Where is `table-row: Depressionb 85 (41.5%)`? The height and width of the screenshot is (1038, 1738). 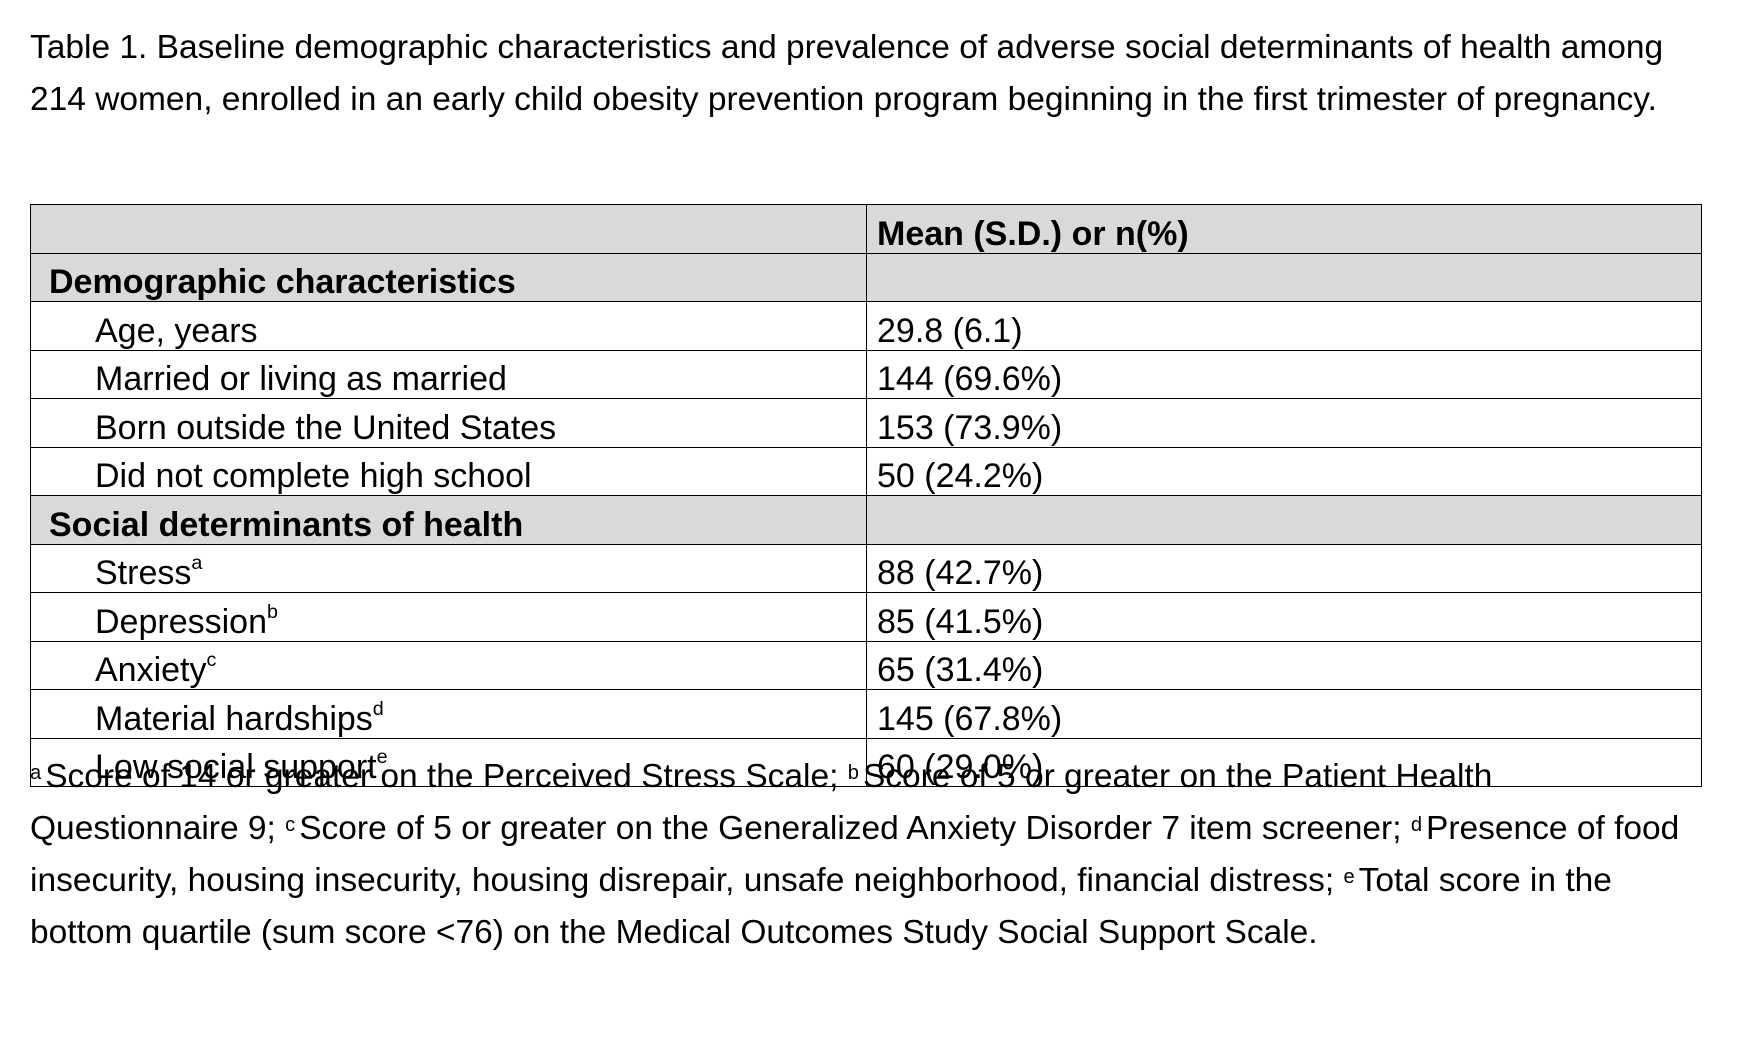 table-row: Depressionb 85 (41.5%) is located at coordinates (866, 617).